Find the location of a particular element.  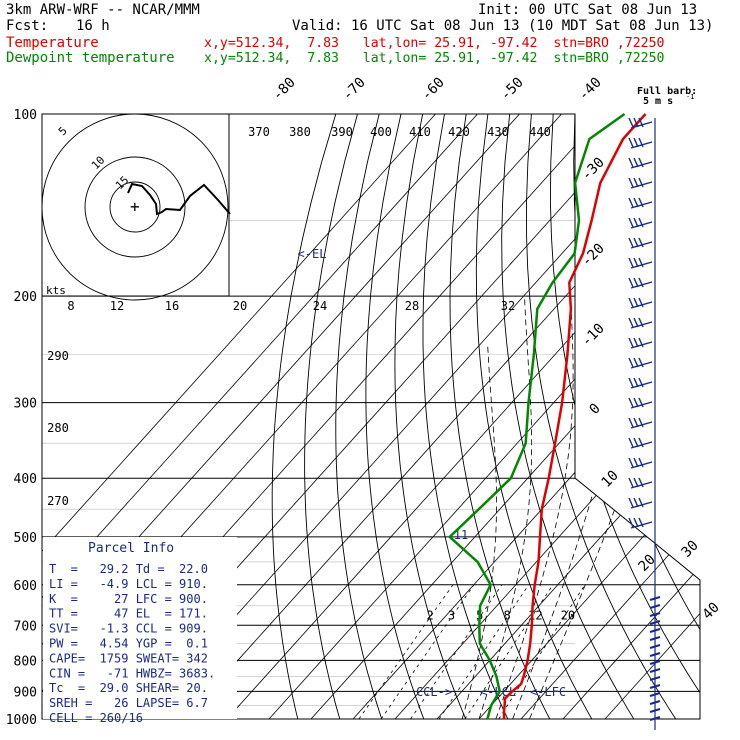

legend-dewpoint-name: Dewpoint temperature is located at coordinates (90, 58).